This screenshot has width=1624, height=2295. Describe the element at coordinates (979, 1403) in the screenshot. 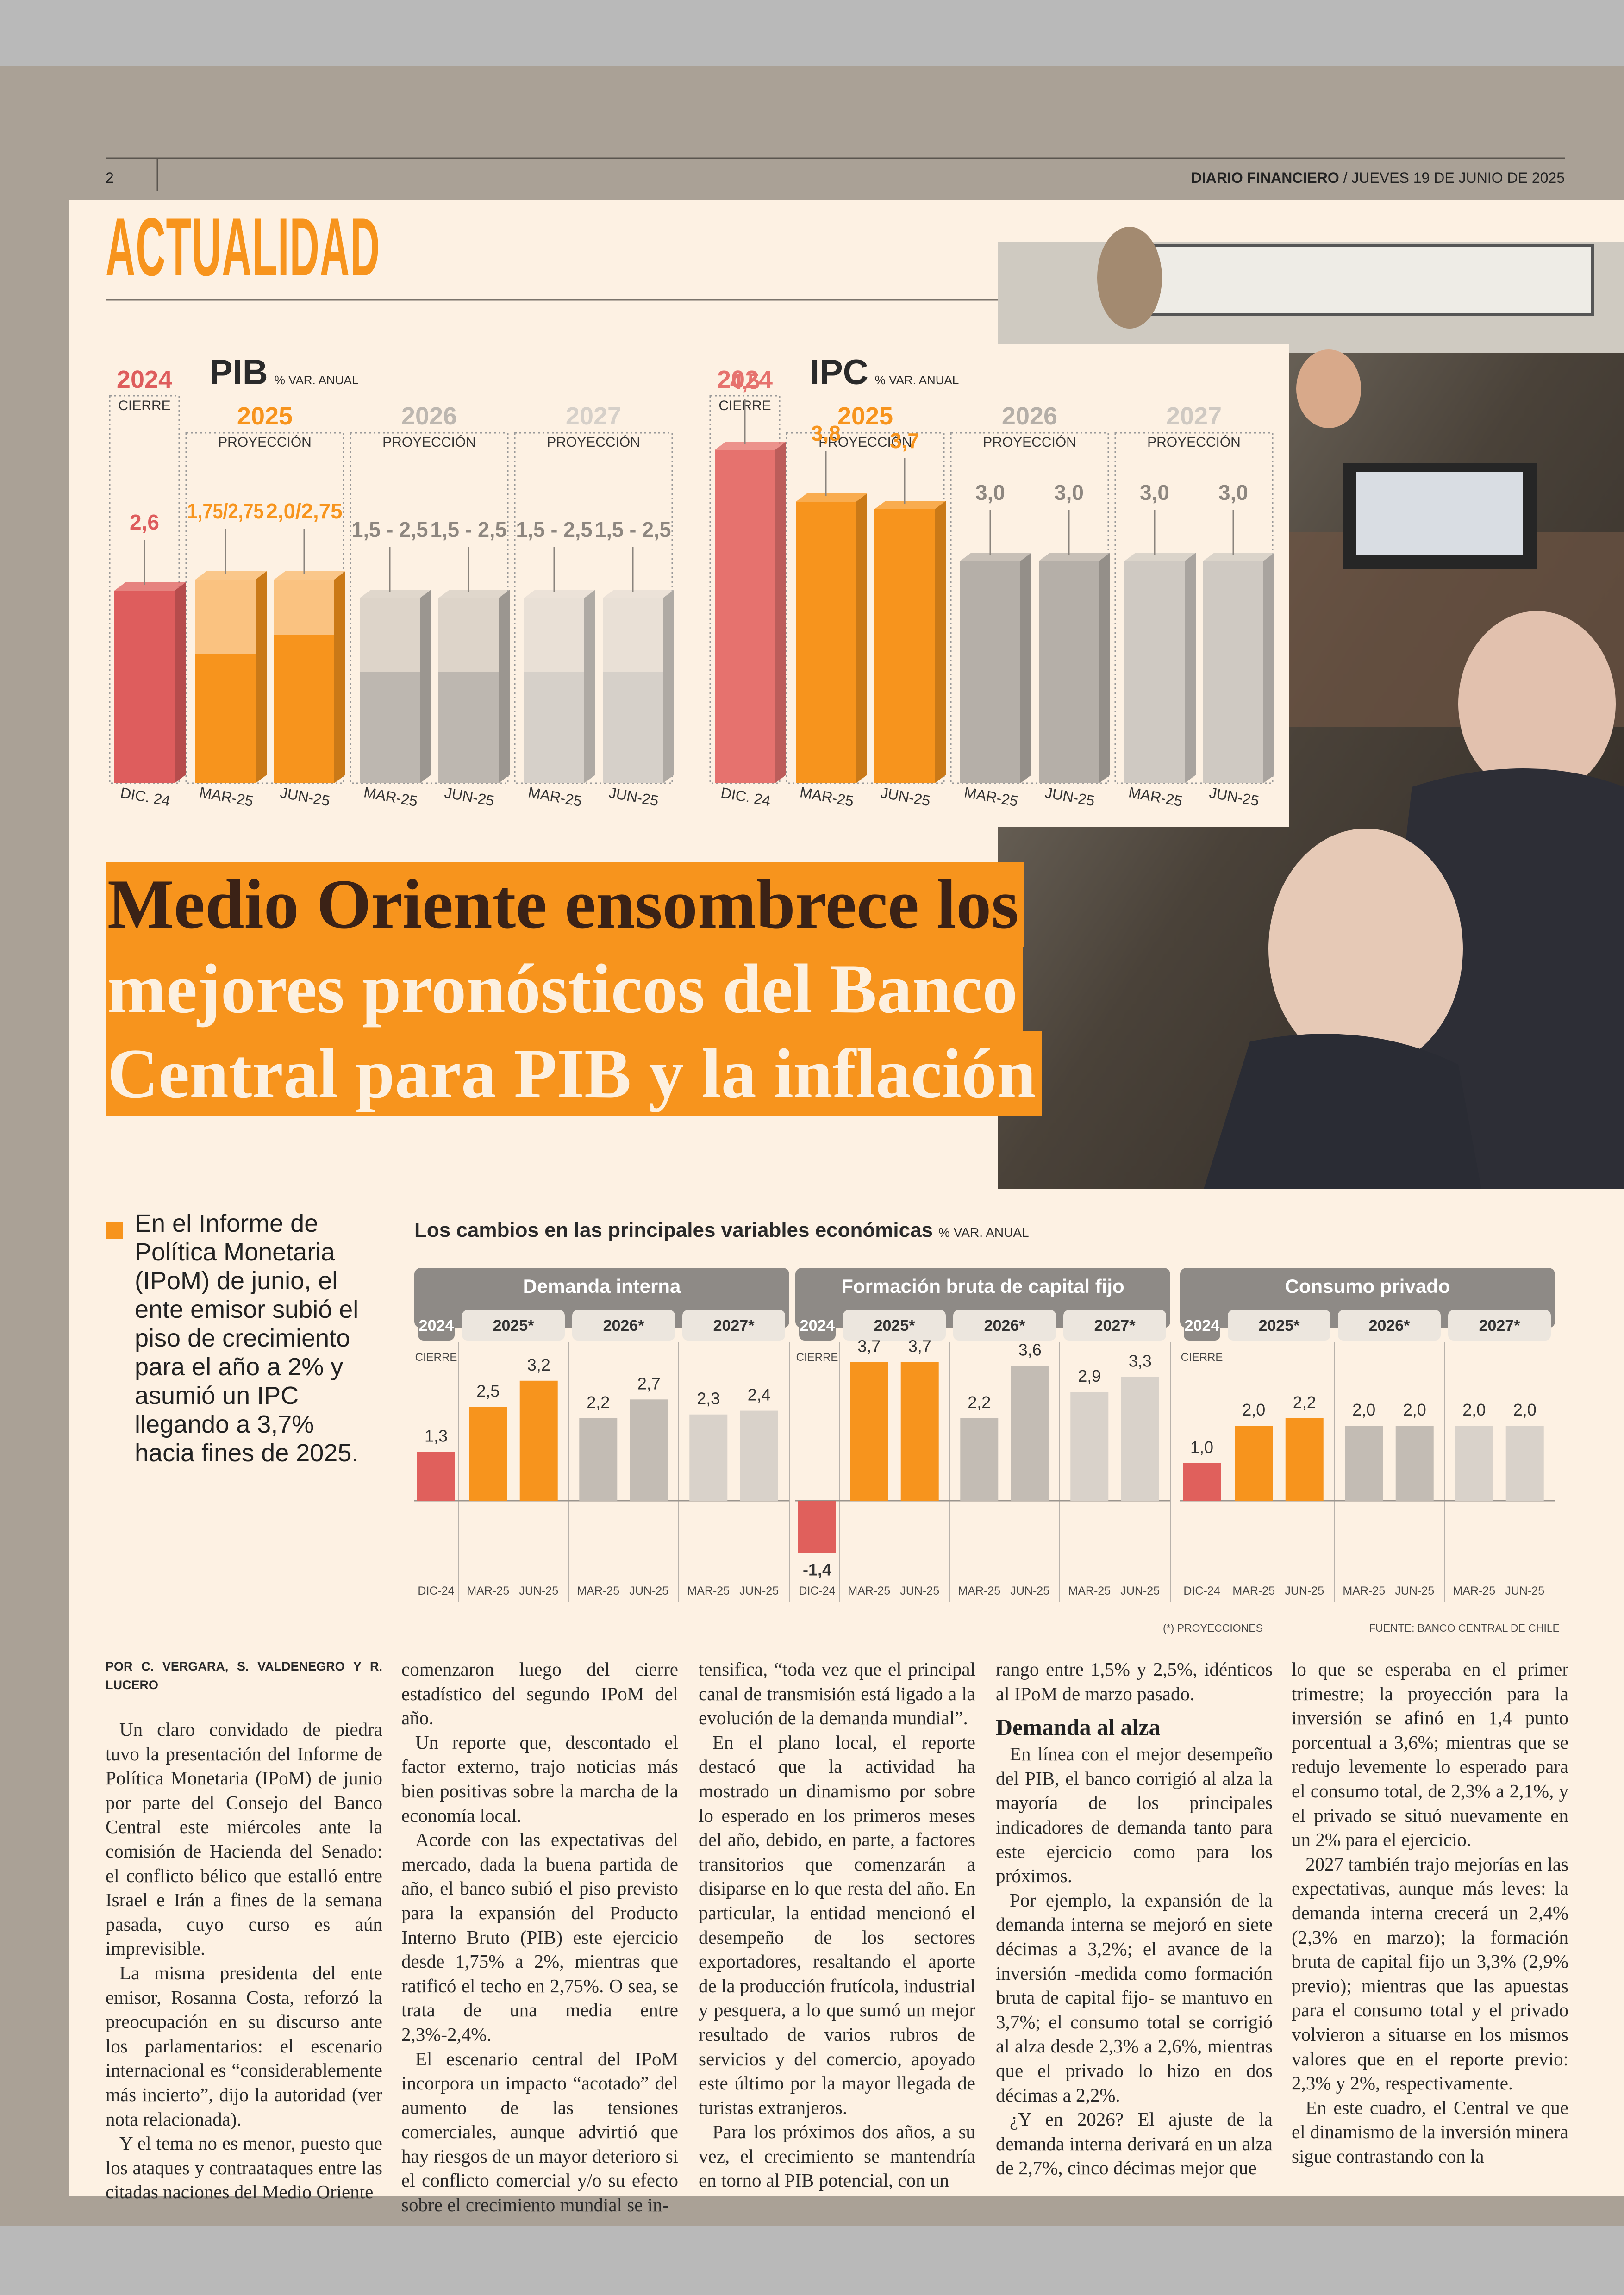

I see `value-label: 2,2` at that location.